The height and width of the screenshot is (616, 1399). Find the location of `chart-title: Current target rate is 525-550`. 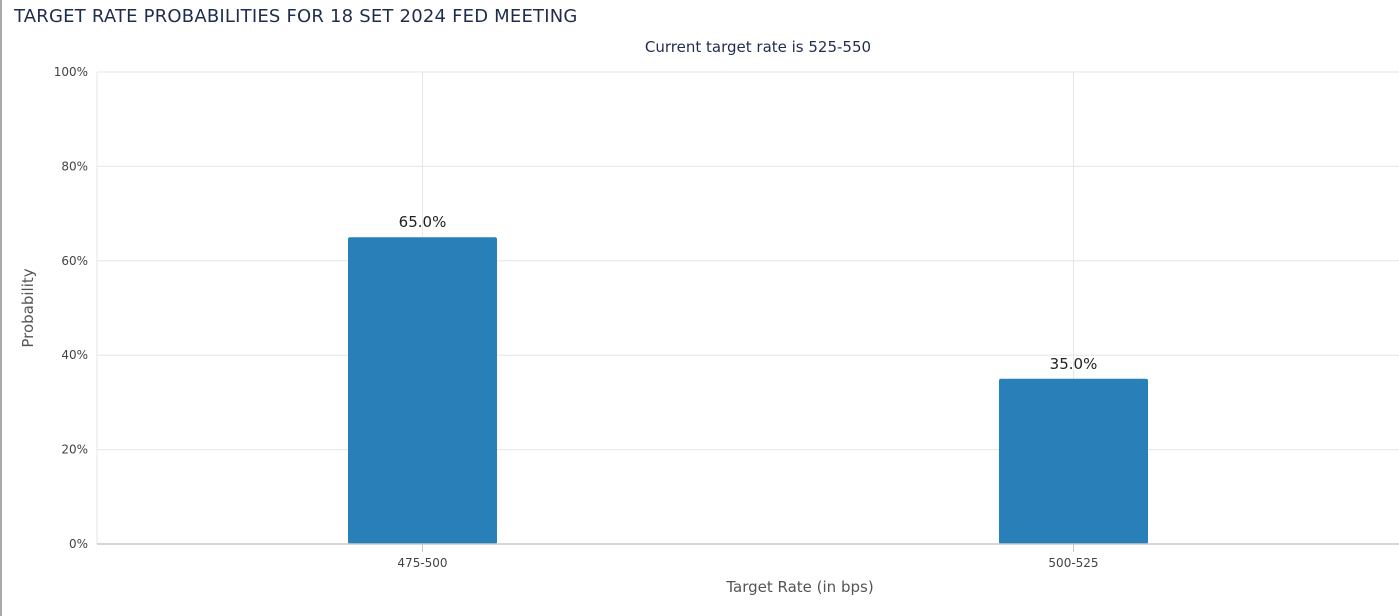

chart-title: Current target rate is 525-550 is located at coordinates (758, 47).